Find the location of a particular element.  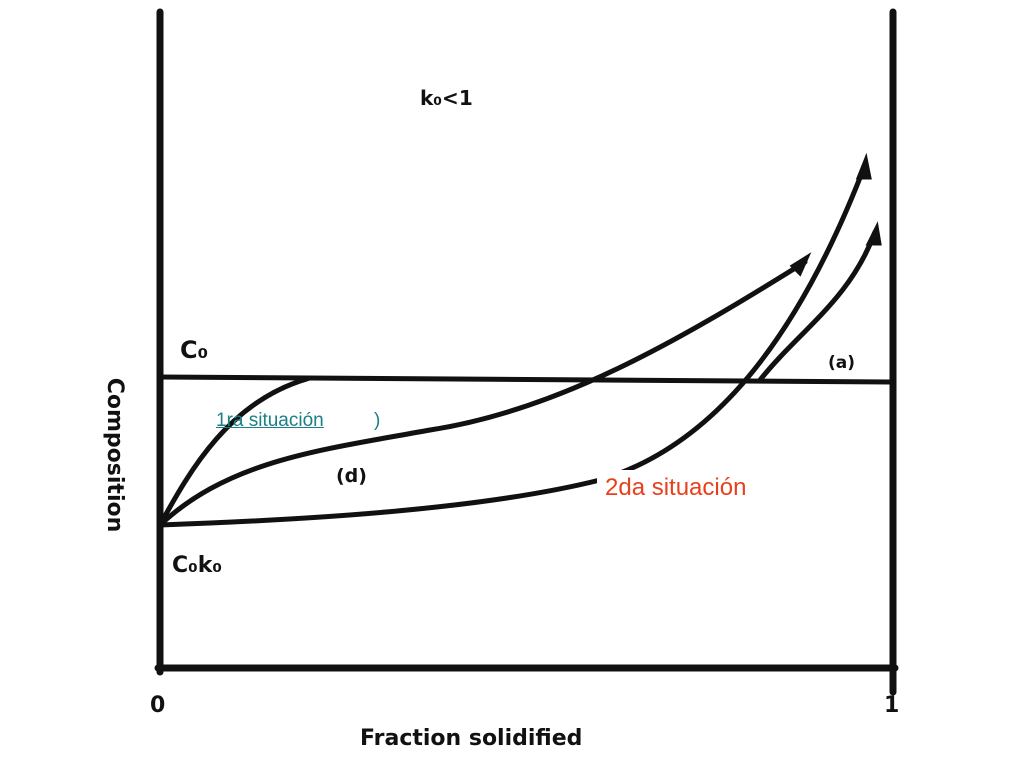

x-end-label: 1 is located at coordinates (891, 705).